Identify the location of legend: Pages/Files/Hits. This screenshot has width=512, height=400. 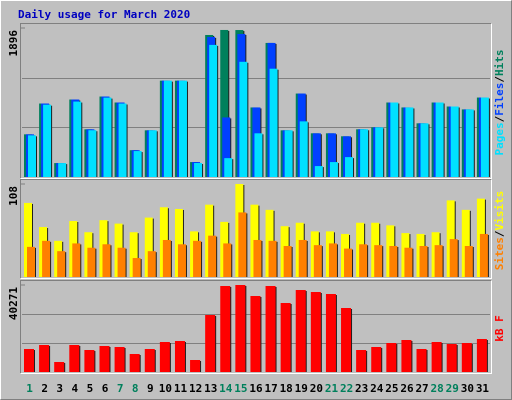
(499, 103).